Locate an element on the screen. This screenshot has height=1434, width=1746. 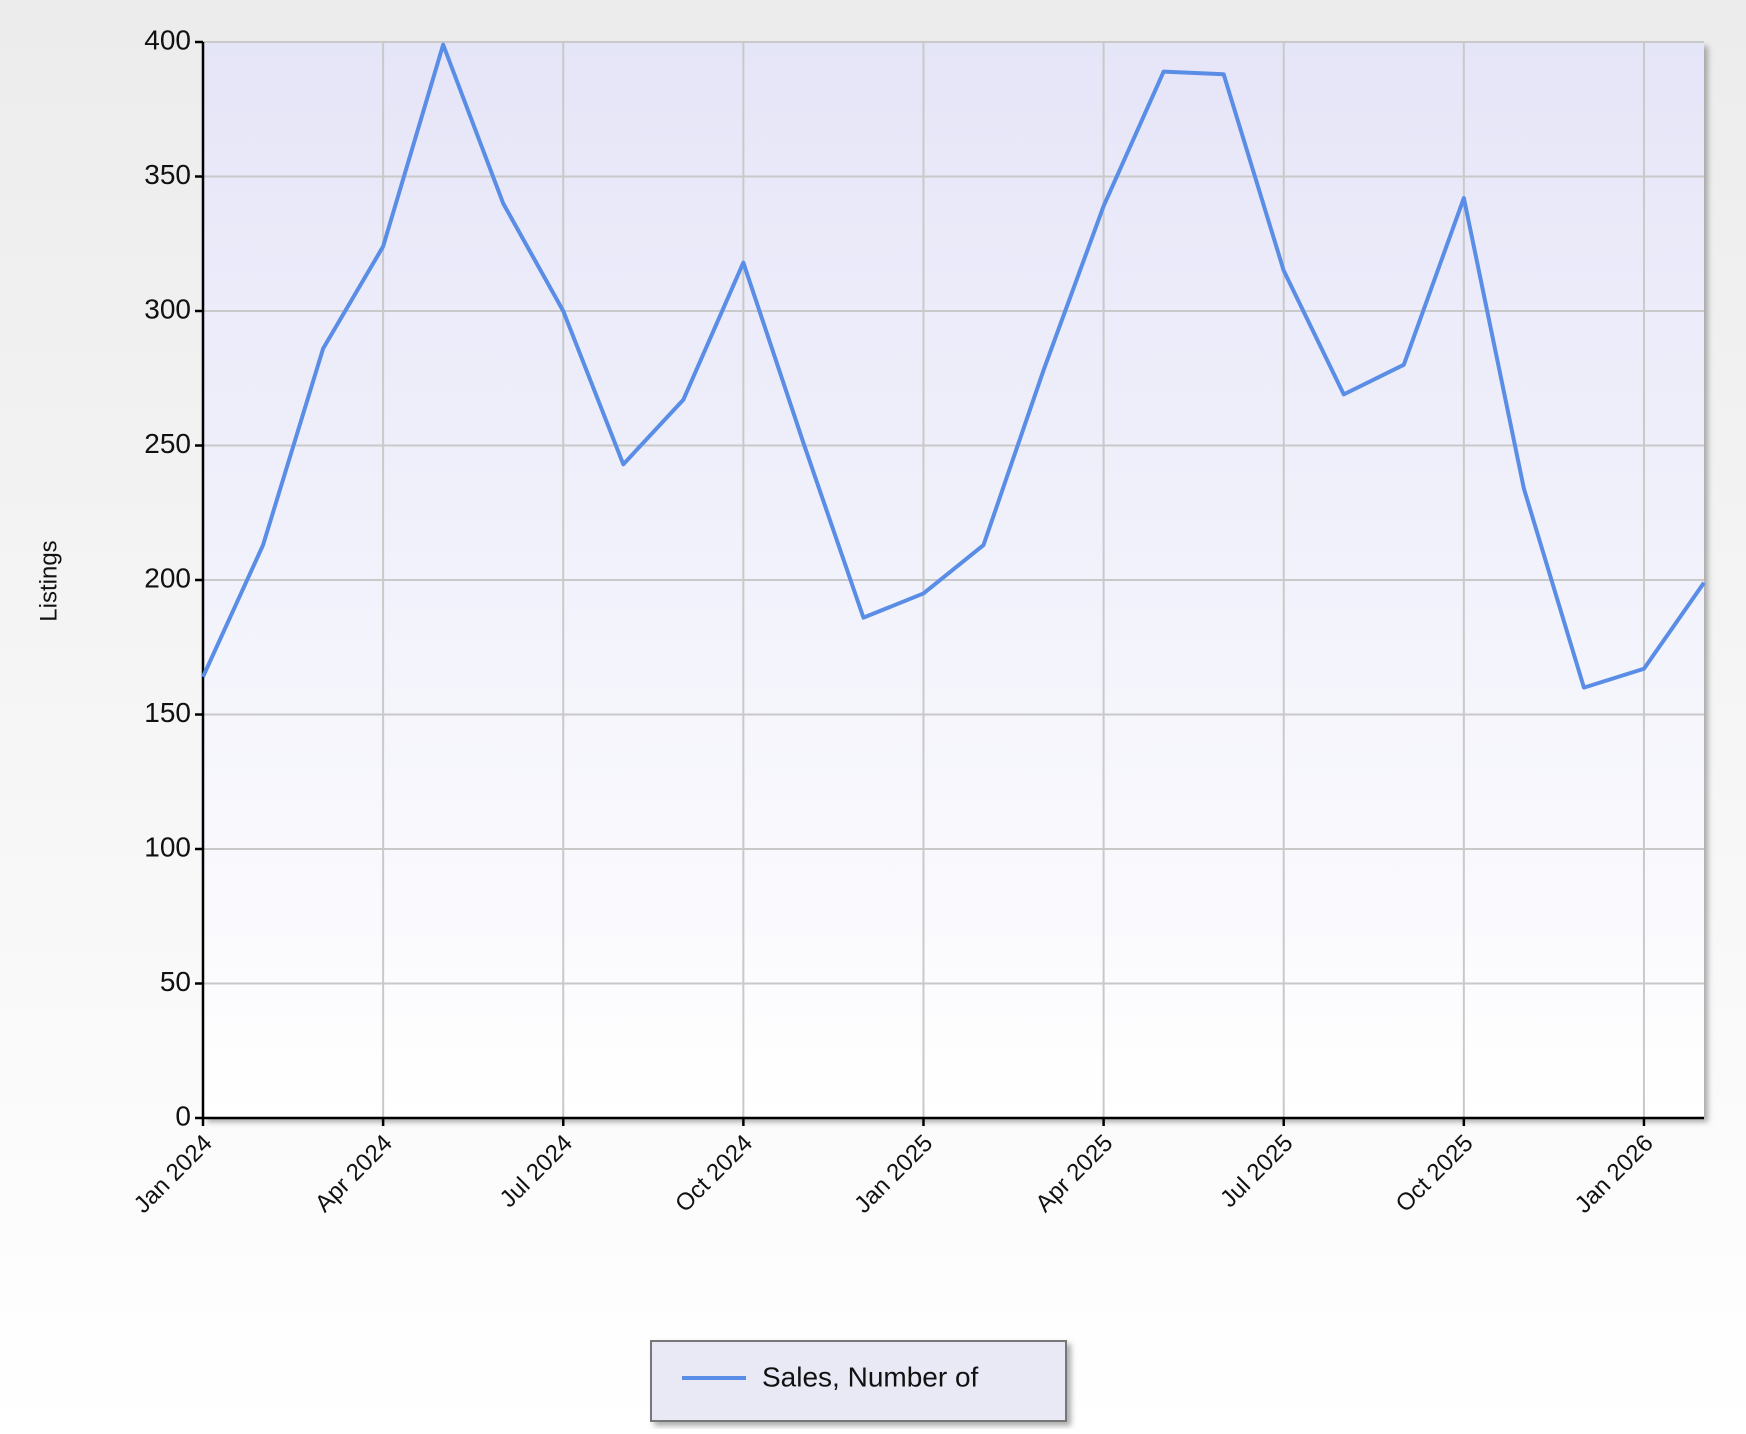
y-tick-label: 250 is located at coordinates (167, 443).